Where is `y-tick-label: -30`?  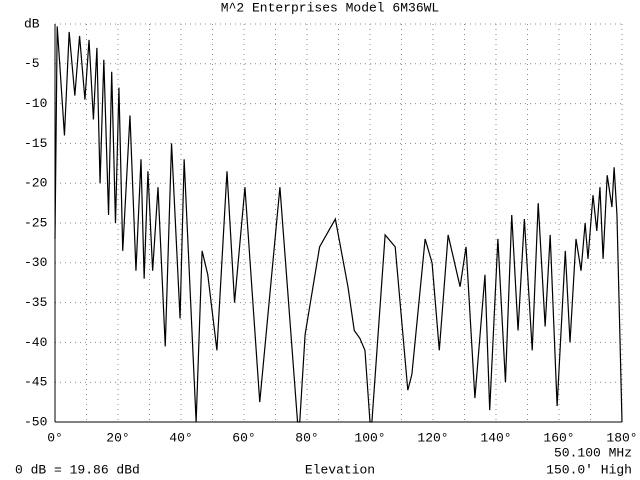
y-tick-label: -30 is located at coordinates (35, 262).